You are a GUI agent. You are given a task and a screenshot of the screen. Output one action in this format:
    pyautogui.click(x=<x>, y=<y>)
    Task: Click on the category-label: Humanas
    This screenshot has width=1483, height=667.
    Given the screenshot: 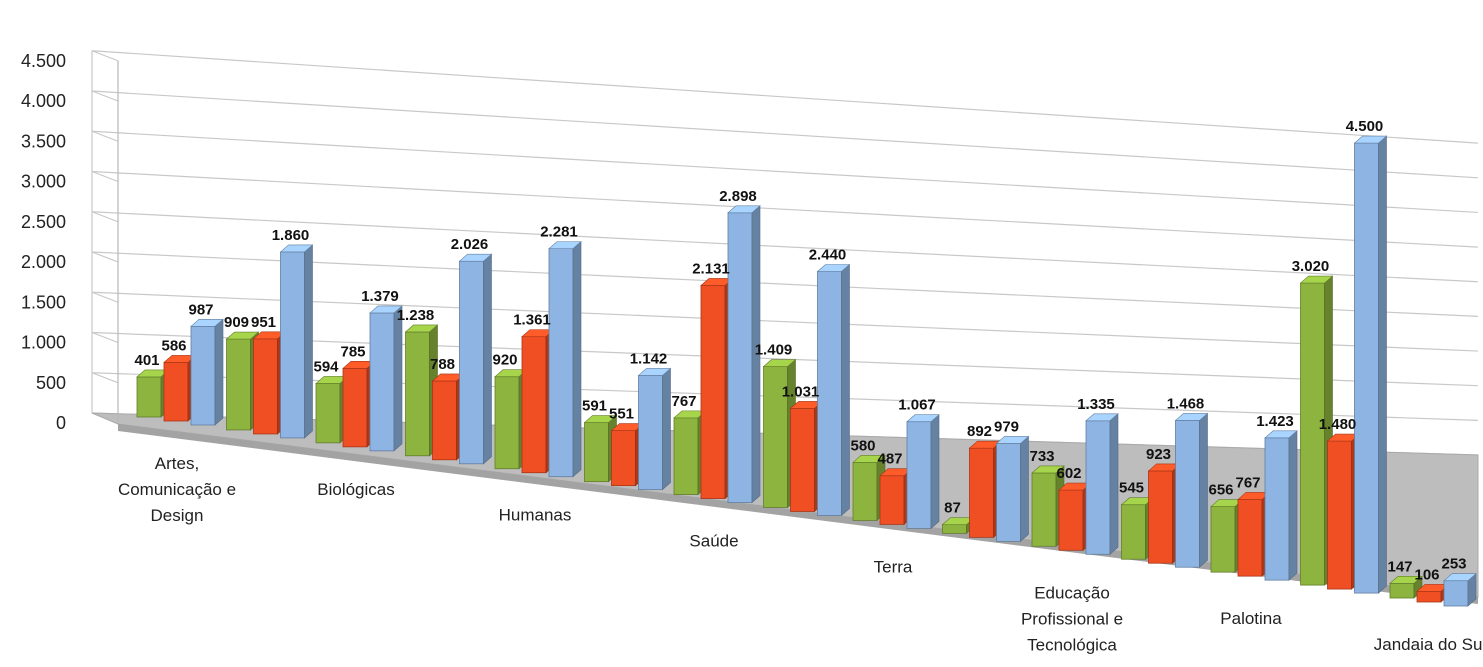 What is the action you would take?
    pyautogui.click(x=535, y=515)
    